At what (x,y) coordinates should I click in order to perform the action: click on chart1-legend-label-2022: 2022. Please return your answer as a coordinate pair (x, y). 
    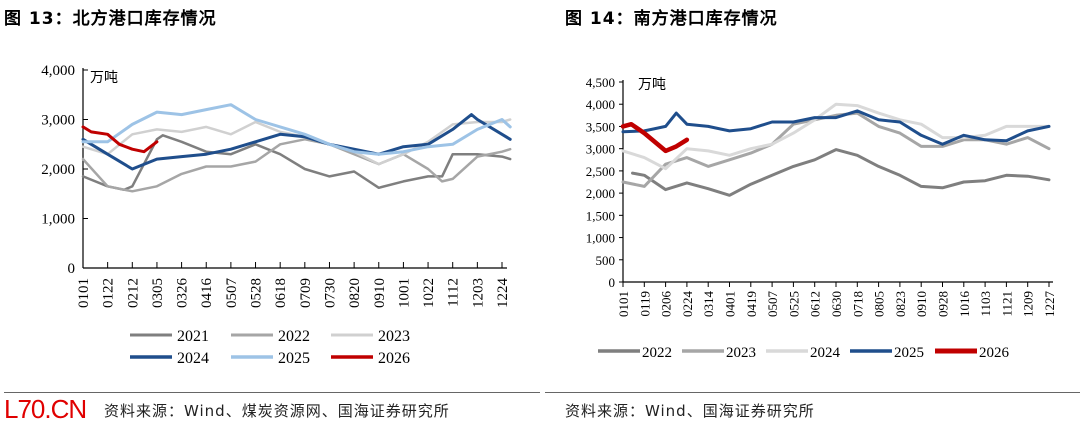
    Looking at the image, I should click on (294, 336).